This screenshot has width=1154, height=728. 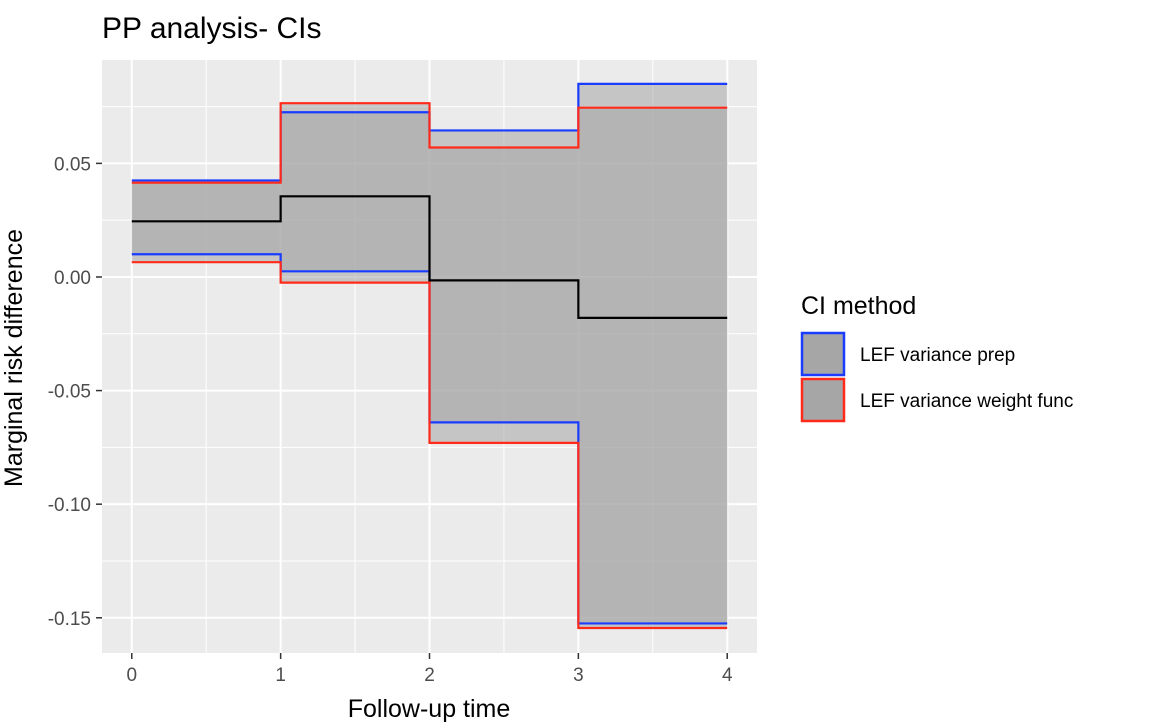 I want to click on x-axis: 0 1 2 3 4, so click(x=429, y=669).